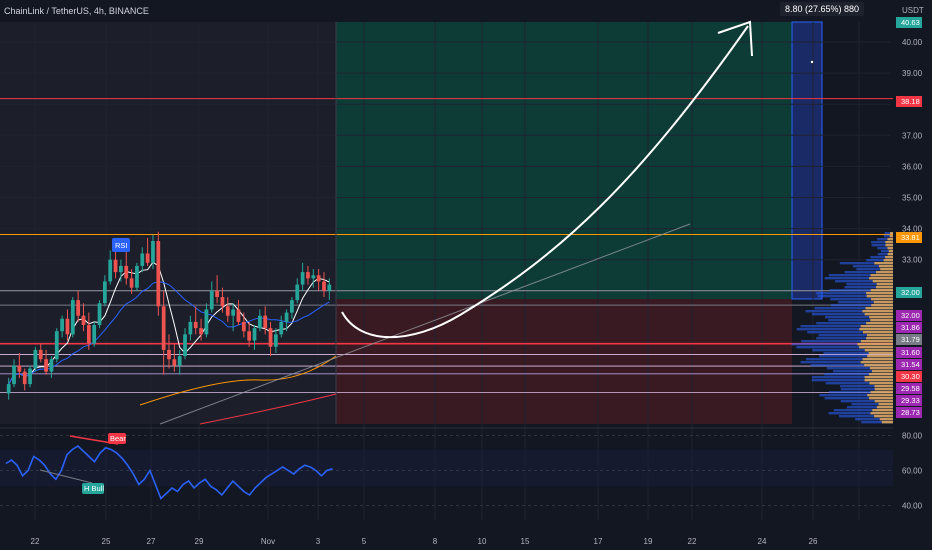  Describe the element at coordinates (106, 541) in the screenshot. I see `time-tick-label: 25` at that location.